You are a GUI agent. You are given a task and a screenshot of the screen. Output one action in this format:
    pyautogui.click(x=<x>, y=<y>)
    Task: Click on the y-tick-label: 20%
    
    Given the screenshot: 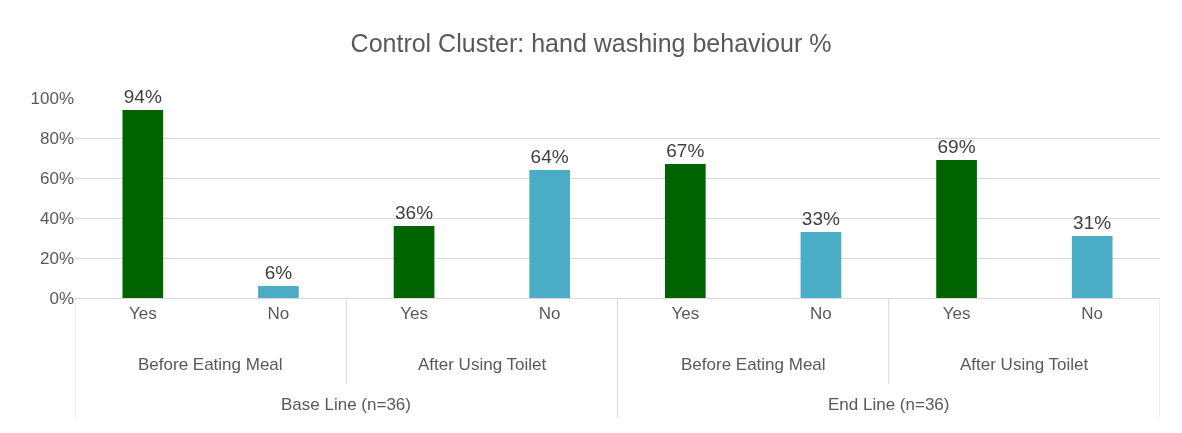 What is the action you would take?
    pyautogui.click(x=56, y=258)
    